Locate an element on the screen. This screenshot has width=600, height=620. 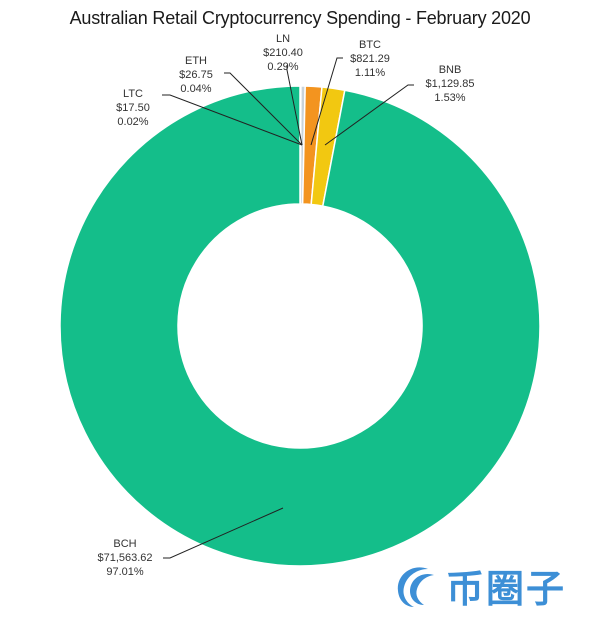
coin-circle-logo-icon is located at coordinates (415, 586).